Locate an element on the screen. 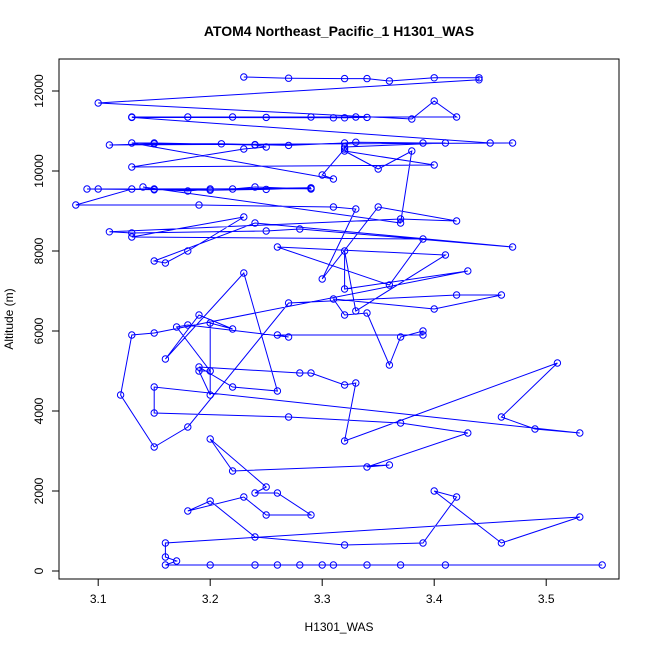 The width and height of the screenshot is (650, 650). y-tick-label: 6000 is located at coordinates (39, 330).